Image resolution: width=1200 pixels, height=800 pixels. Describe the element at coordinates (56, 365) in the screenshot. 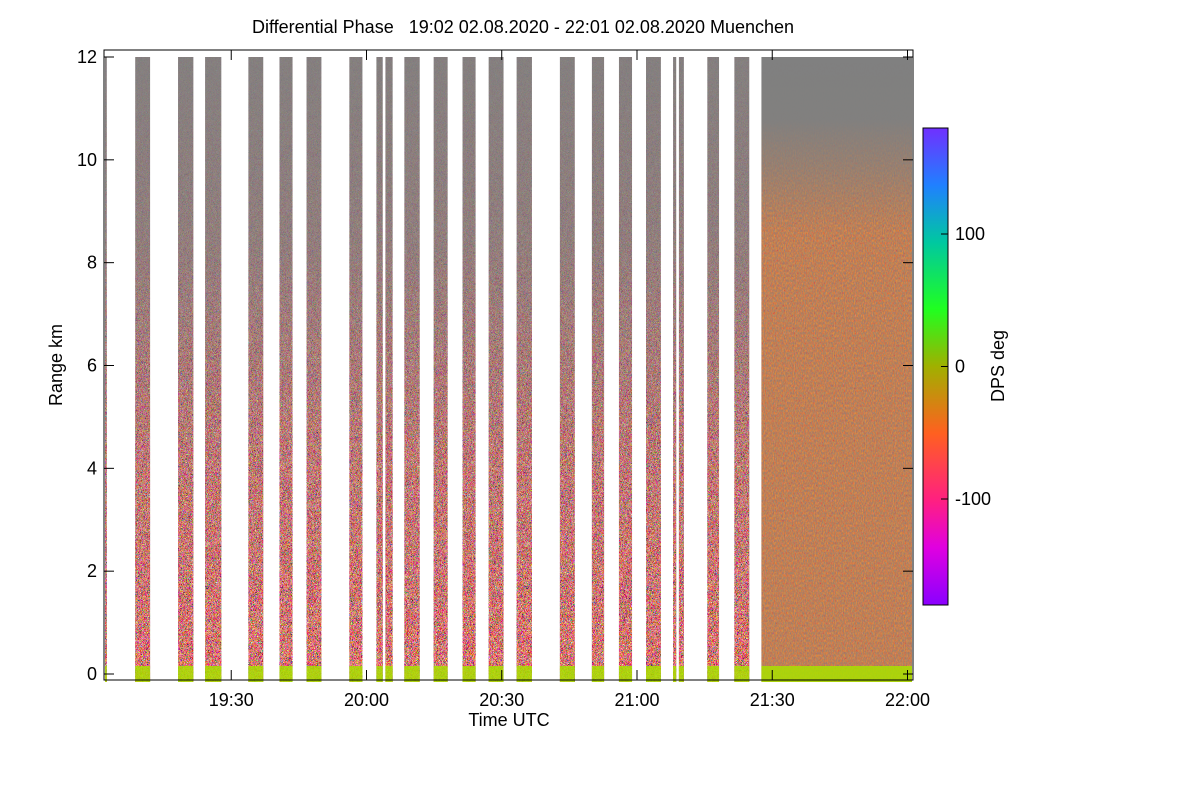

I see `y-axis-label: Range km` at that location.